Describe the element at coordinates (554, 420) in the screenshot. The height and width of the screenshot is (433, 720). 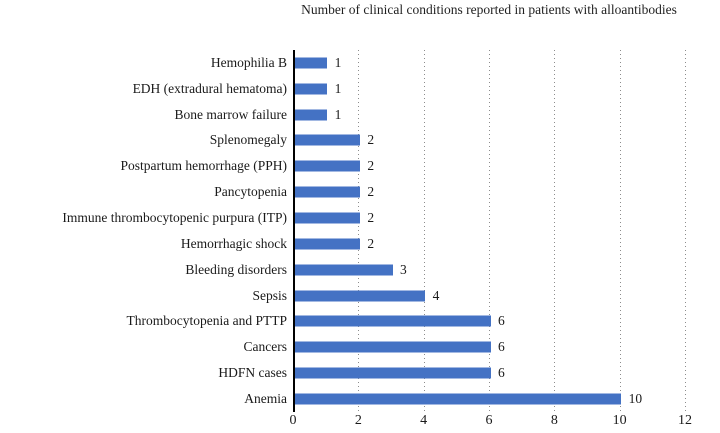
I see `x-tick-label: 8` at that location.